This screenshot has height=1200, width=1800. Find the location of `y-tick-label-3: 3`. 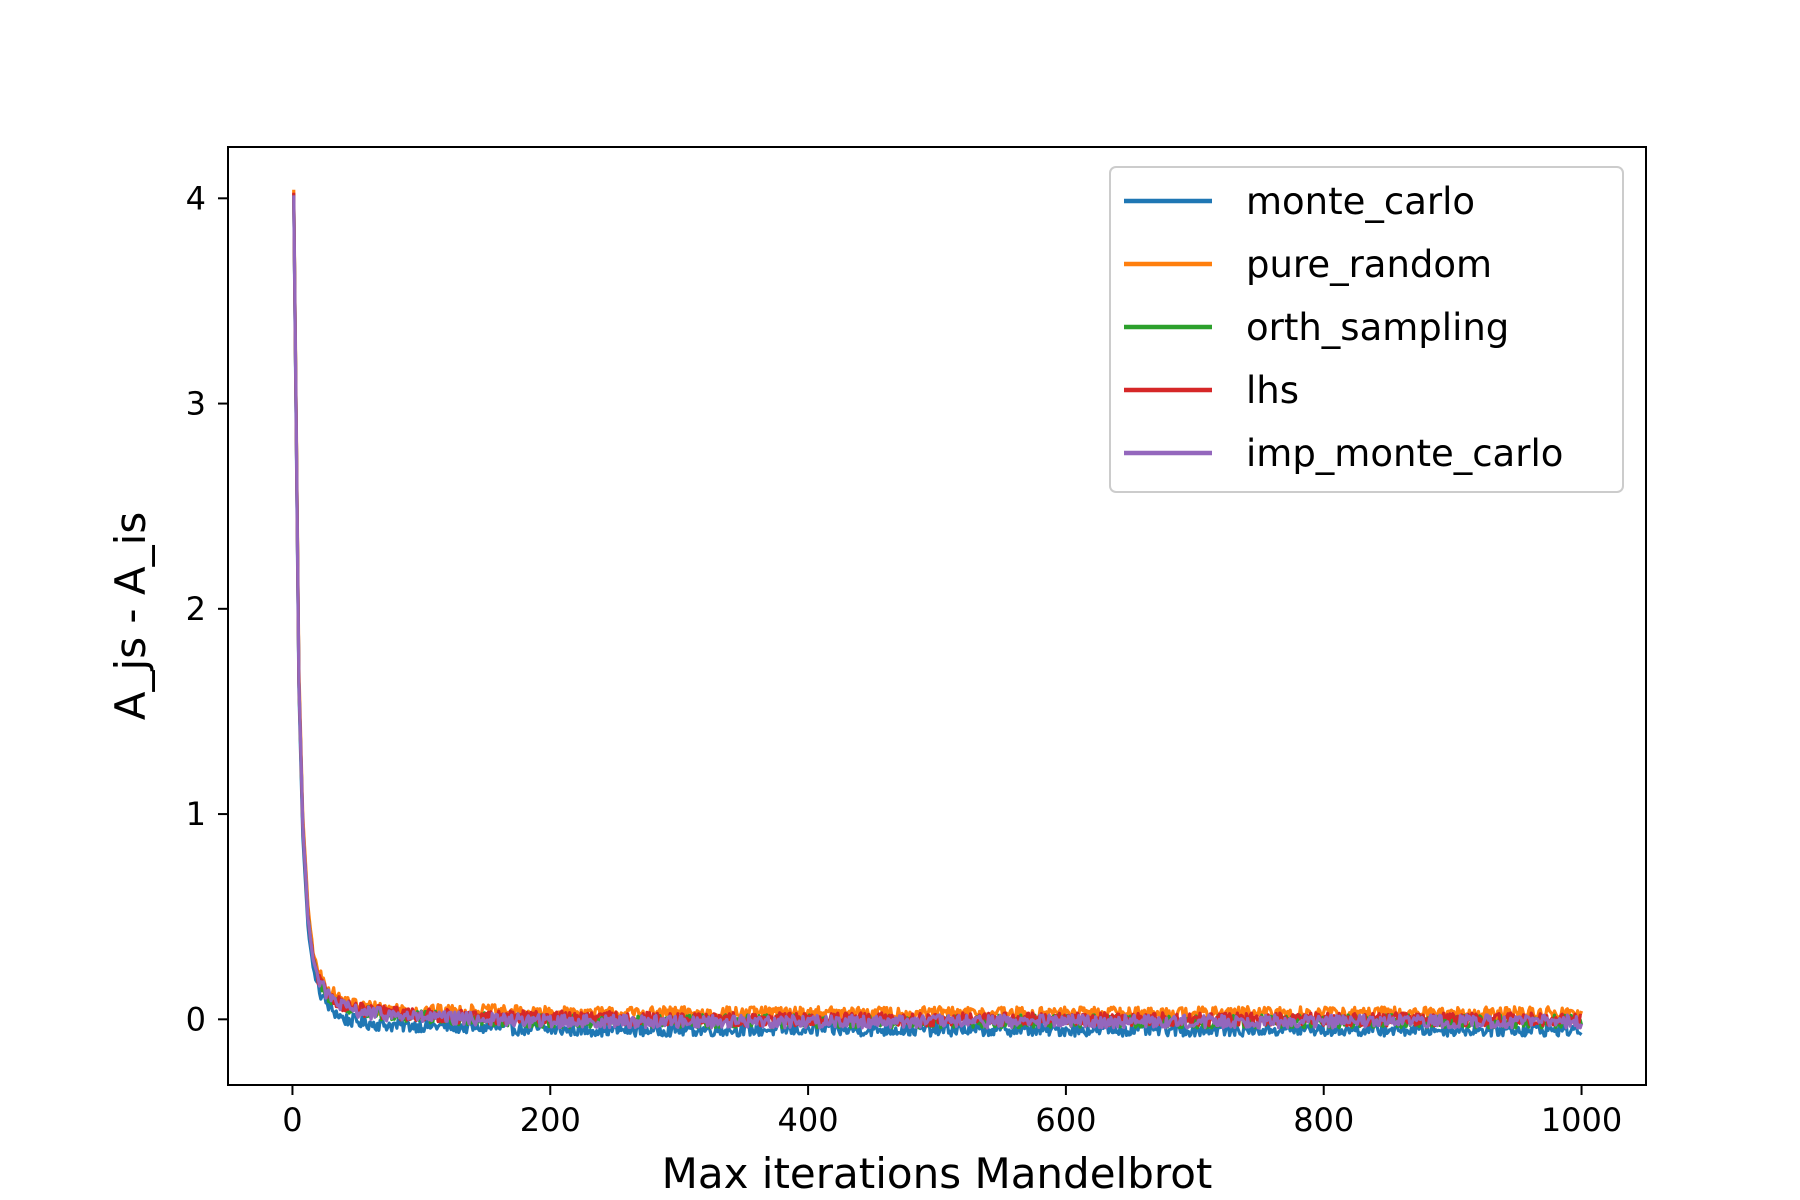

y-tick-label-3: 3 is located at coordinates (196, 404).